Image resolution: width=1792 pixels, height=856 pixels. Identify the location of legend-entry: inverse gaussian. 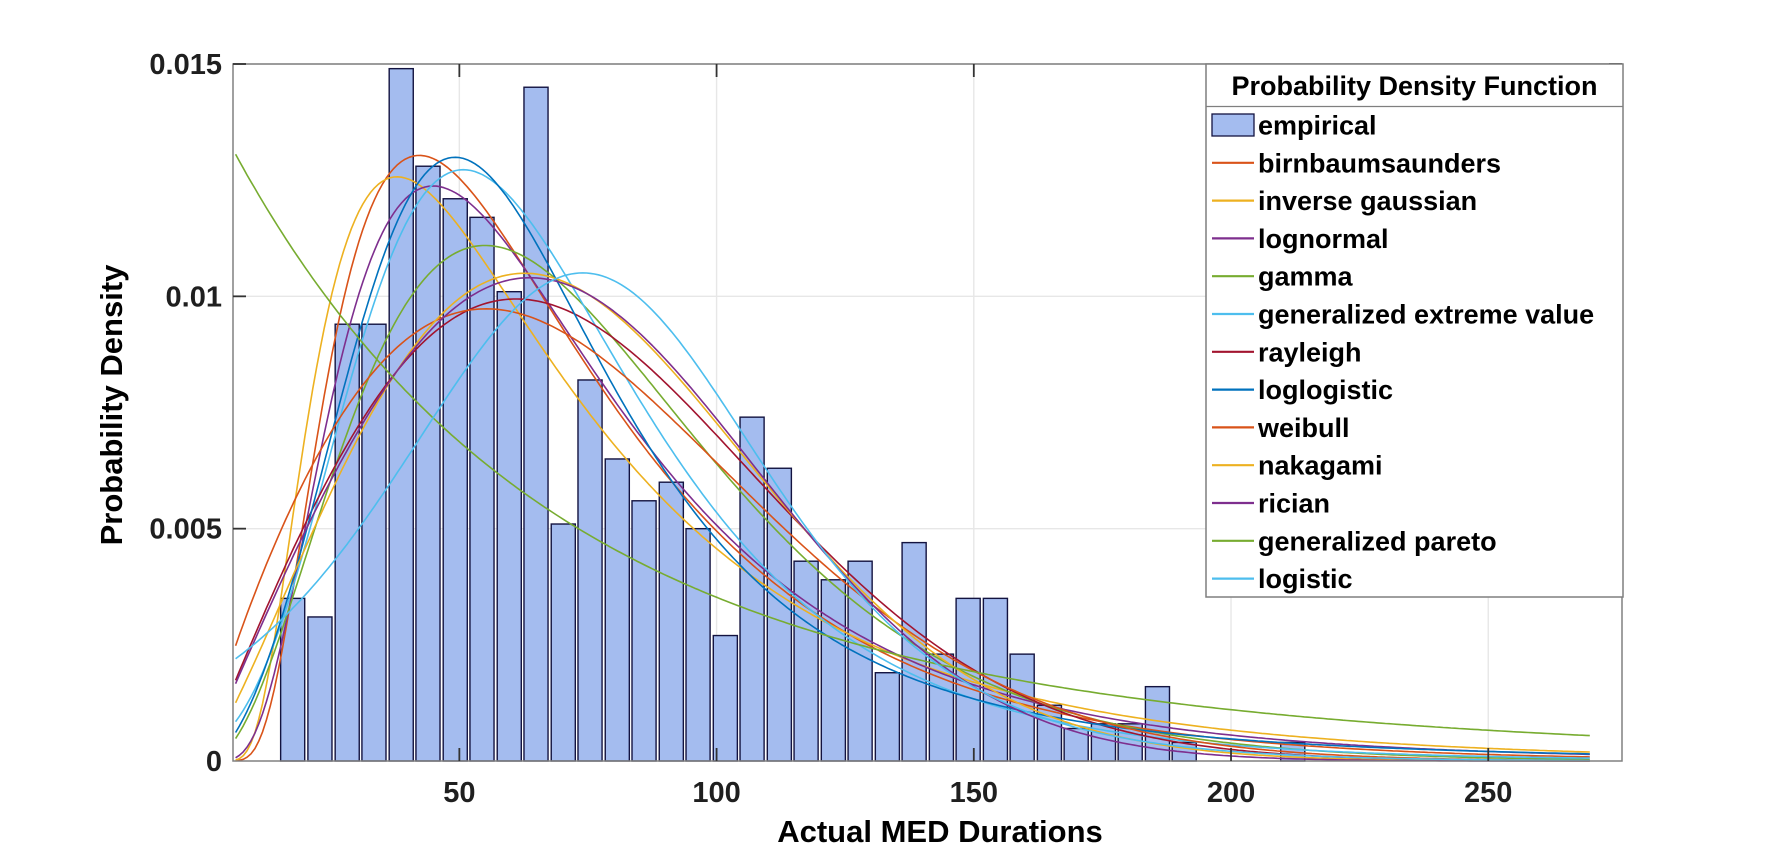
(1344, 201).